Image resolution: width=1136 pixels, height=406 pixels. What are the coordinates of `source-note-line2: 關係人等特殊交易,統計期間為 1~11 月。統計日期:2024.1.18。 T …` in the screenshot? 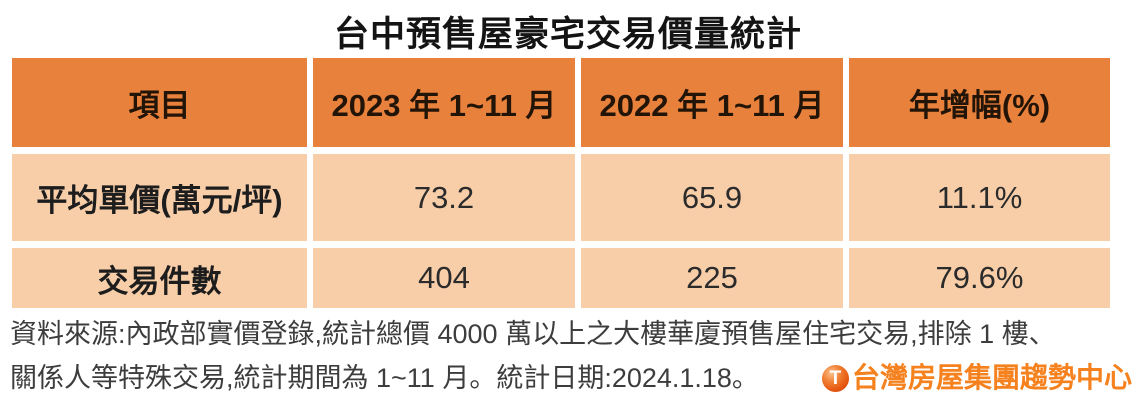 It's located at (571, 378).